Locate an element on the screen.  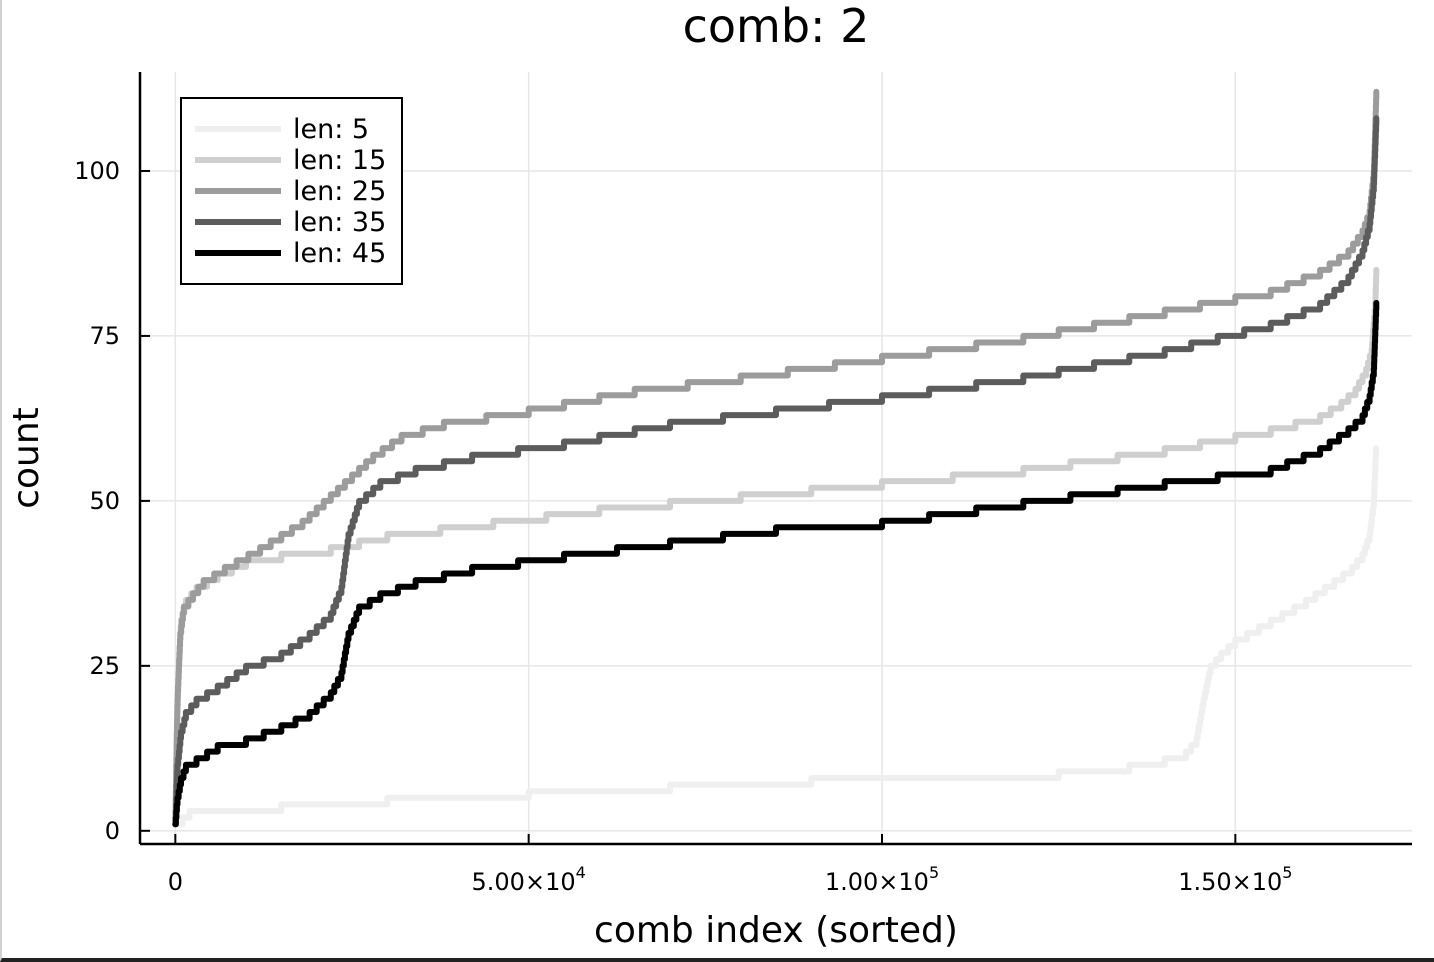
x-tick-labels: 0 5.00×10⁴ 1.00×10⁵ 1.50×10⁵ is located at coordinates (730, 879).